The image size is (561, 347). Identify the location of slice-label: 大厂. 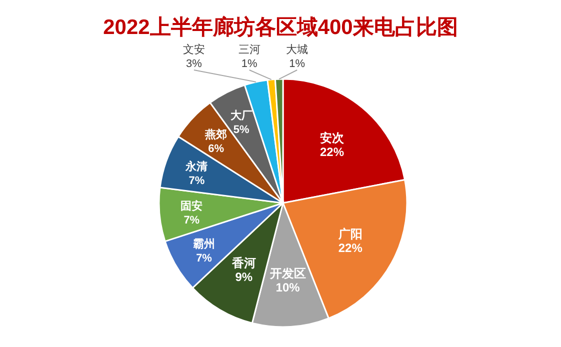
(241, 115).